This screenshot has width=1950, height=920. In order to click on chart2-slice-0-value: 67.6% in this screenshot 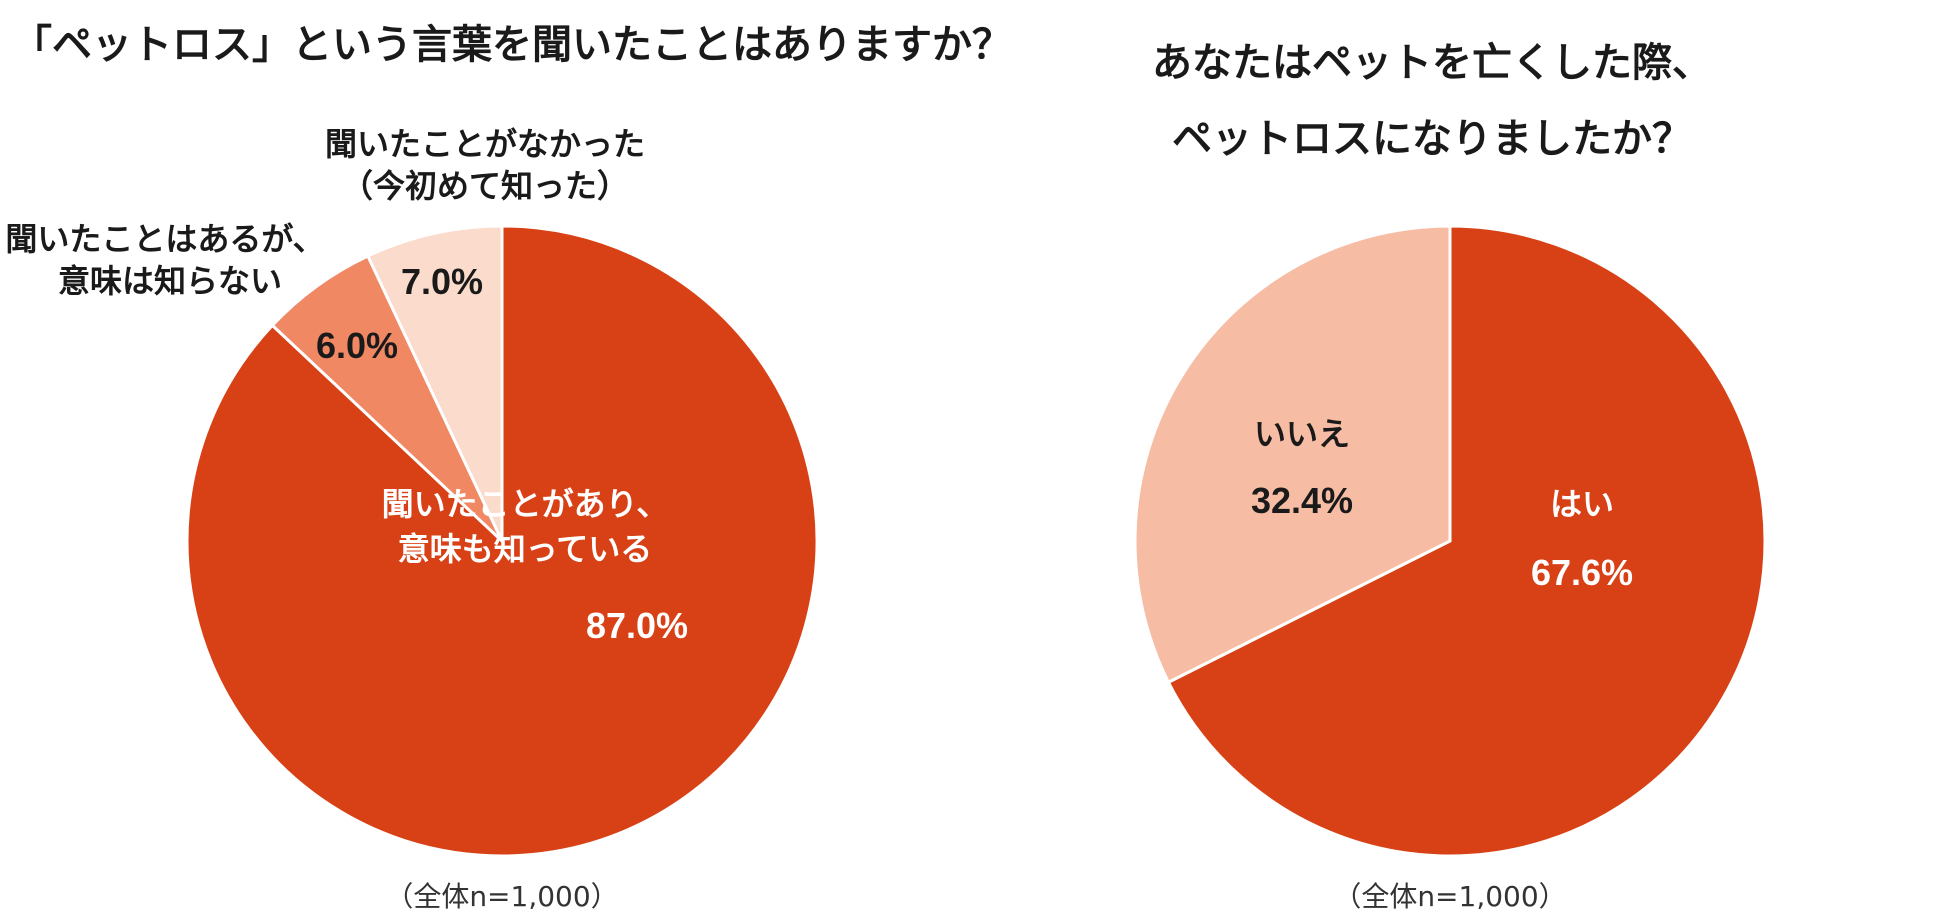, I will do `click(1582, 572)`.